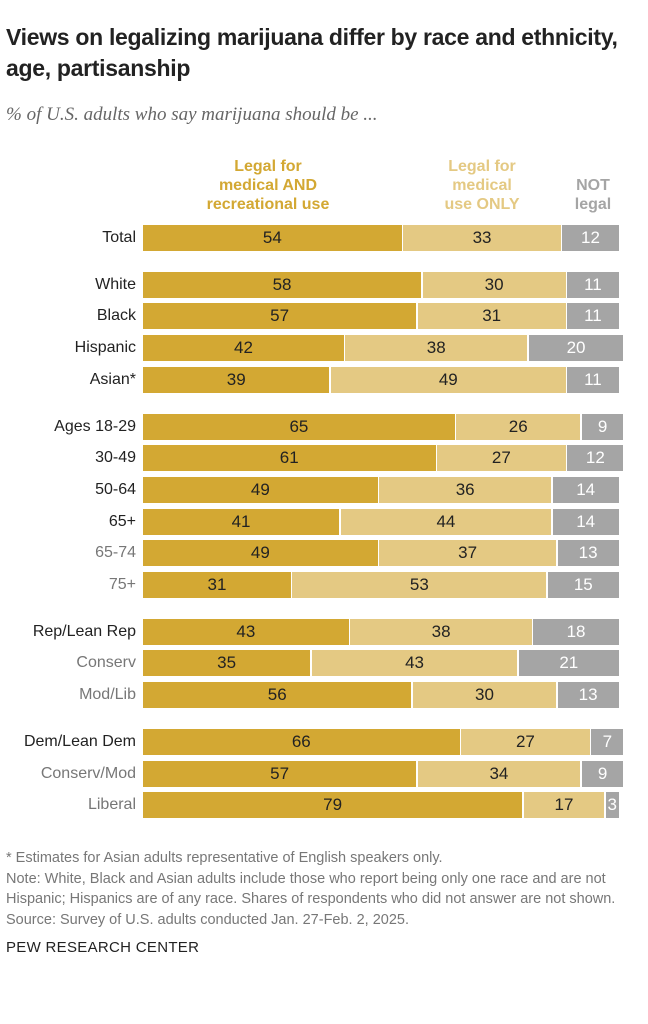 This screenshot has height=1024, width=648. Describe the element at coordinates (106, 663) in the screenshot. I see `row-label: Conserv` at that location.